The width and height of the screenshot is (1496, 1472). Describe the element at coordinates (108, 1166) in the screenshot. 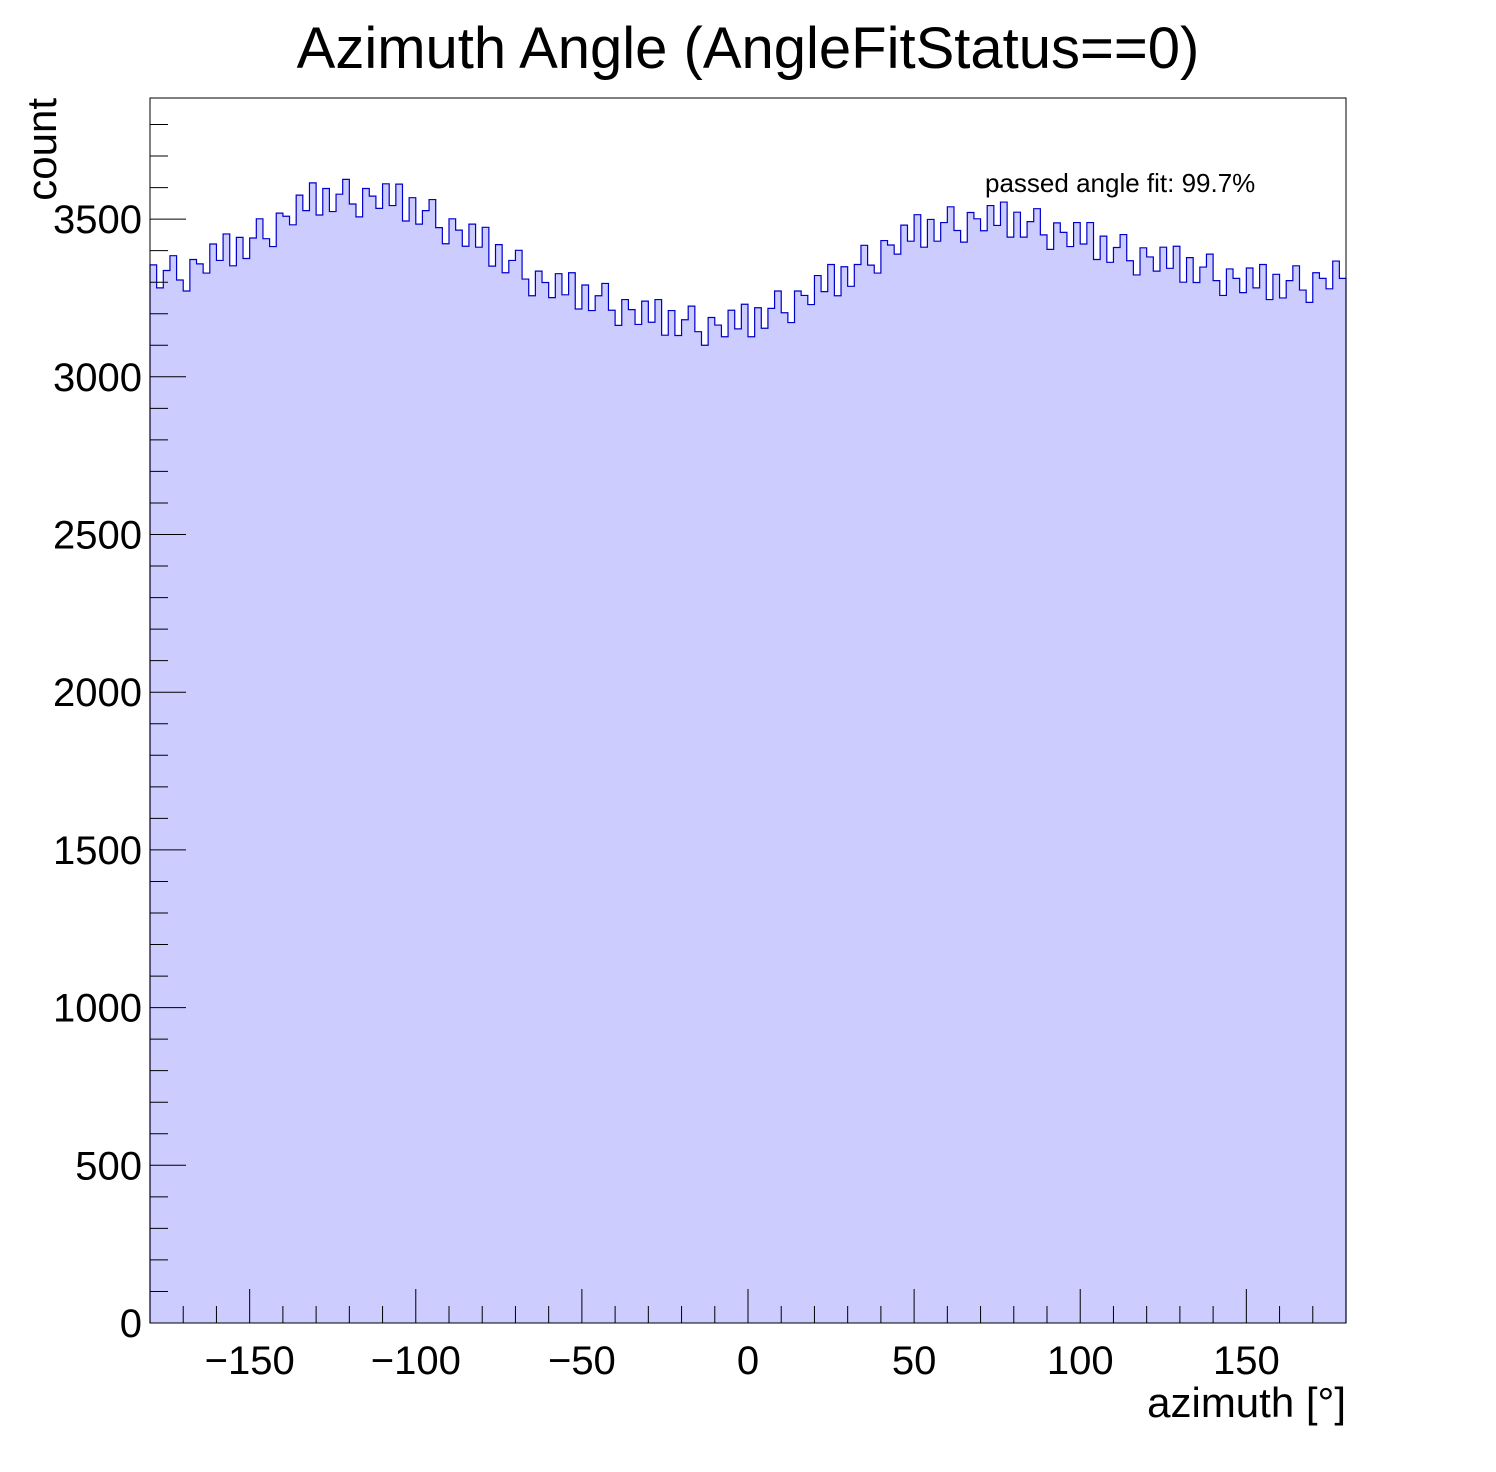

I see `y-tick-label: 500` at that location.